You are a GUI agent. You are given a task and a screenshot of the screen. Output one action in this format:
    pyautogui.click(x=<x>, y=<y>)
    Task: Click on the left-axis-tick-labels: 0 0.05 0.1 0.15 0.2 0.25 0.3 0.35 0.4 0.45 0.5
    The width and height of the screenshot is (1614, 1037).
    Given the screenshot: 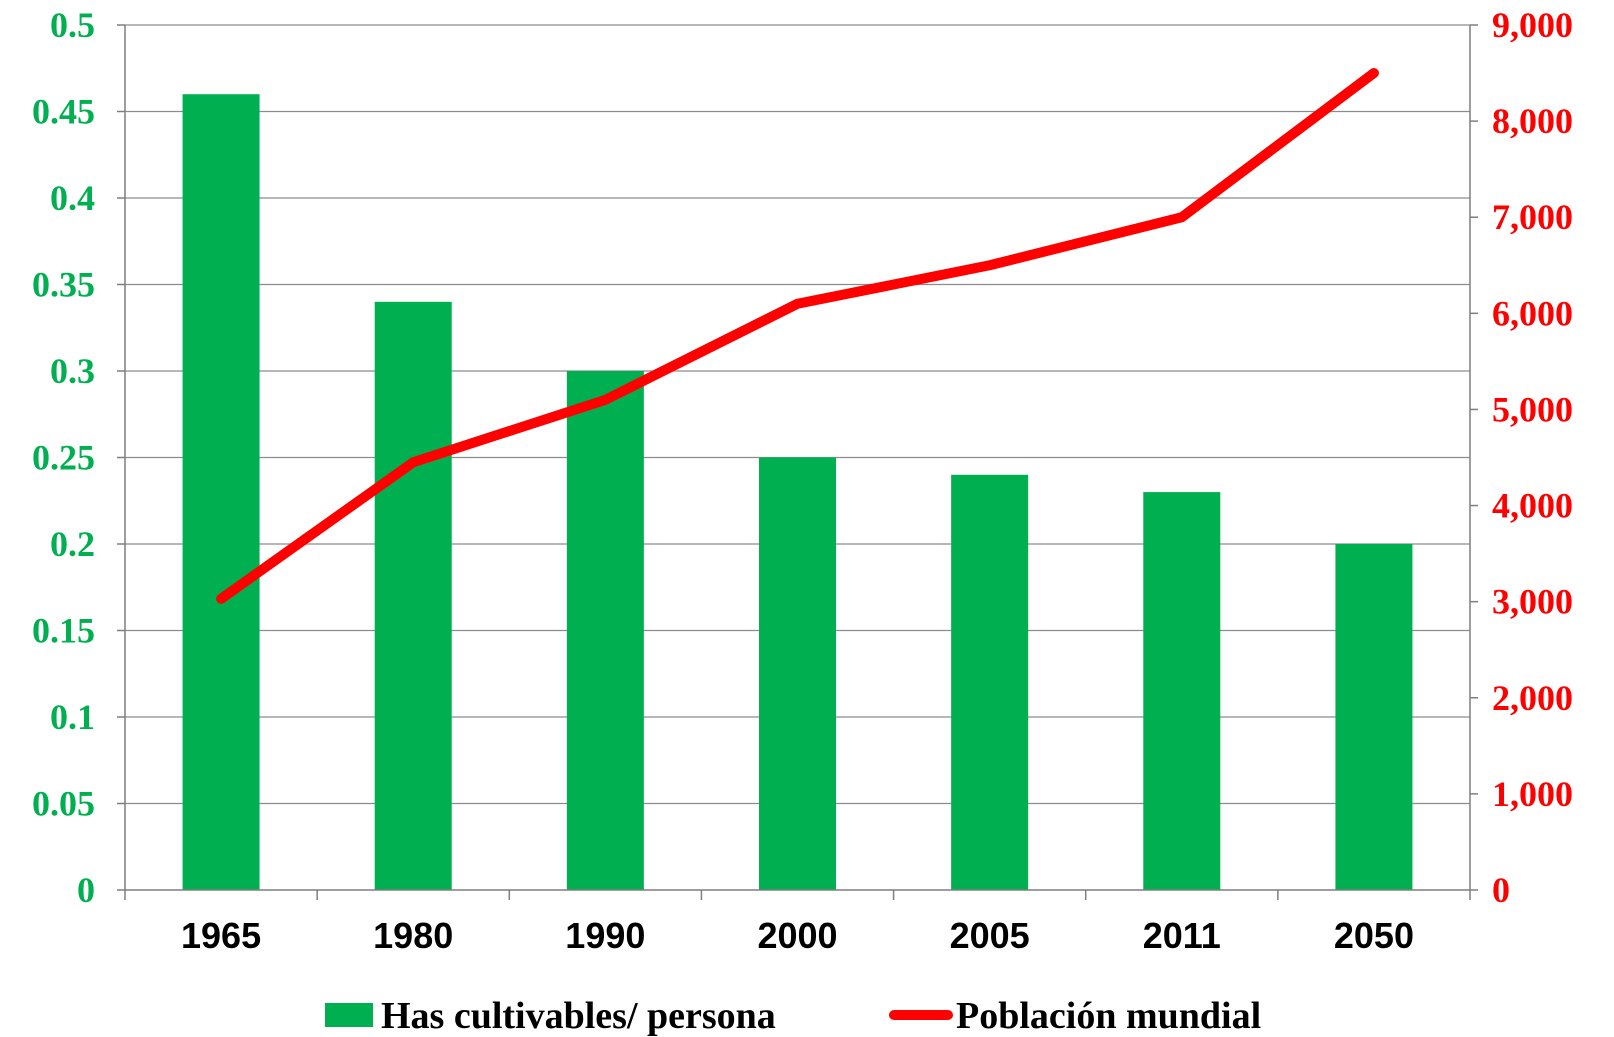 What is the action you would take?
    pyautogui.click(x=63, y=457)
    